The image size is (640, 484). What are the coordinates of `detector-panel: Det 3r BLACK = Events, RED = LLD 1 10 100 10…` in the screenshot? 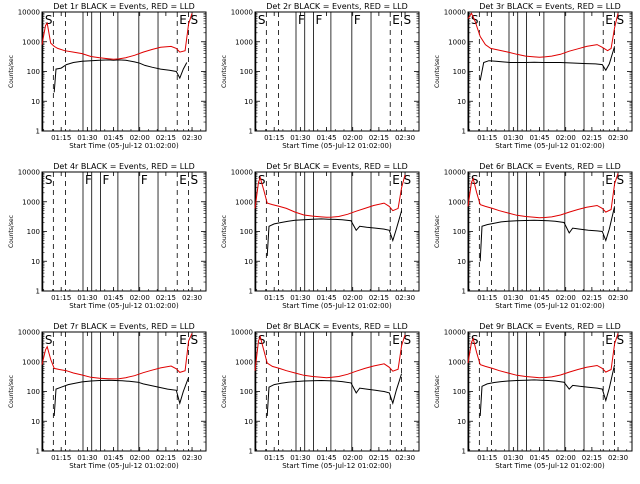 It's located at (533, 76).